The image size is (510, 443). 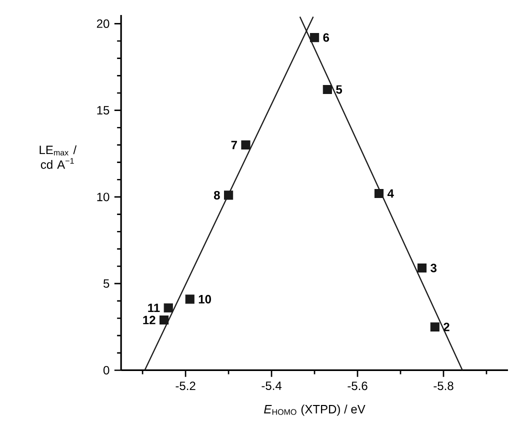 What do you see at coordinates (339, 89) in the screenshot?
I see `annotation: 5` at bounding box center [339, 89].